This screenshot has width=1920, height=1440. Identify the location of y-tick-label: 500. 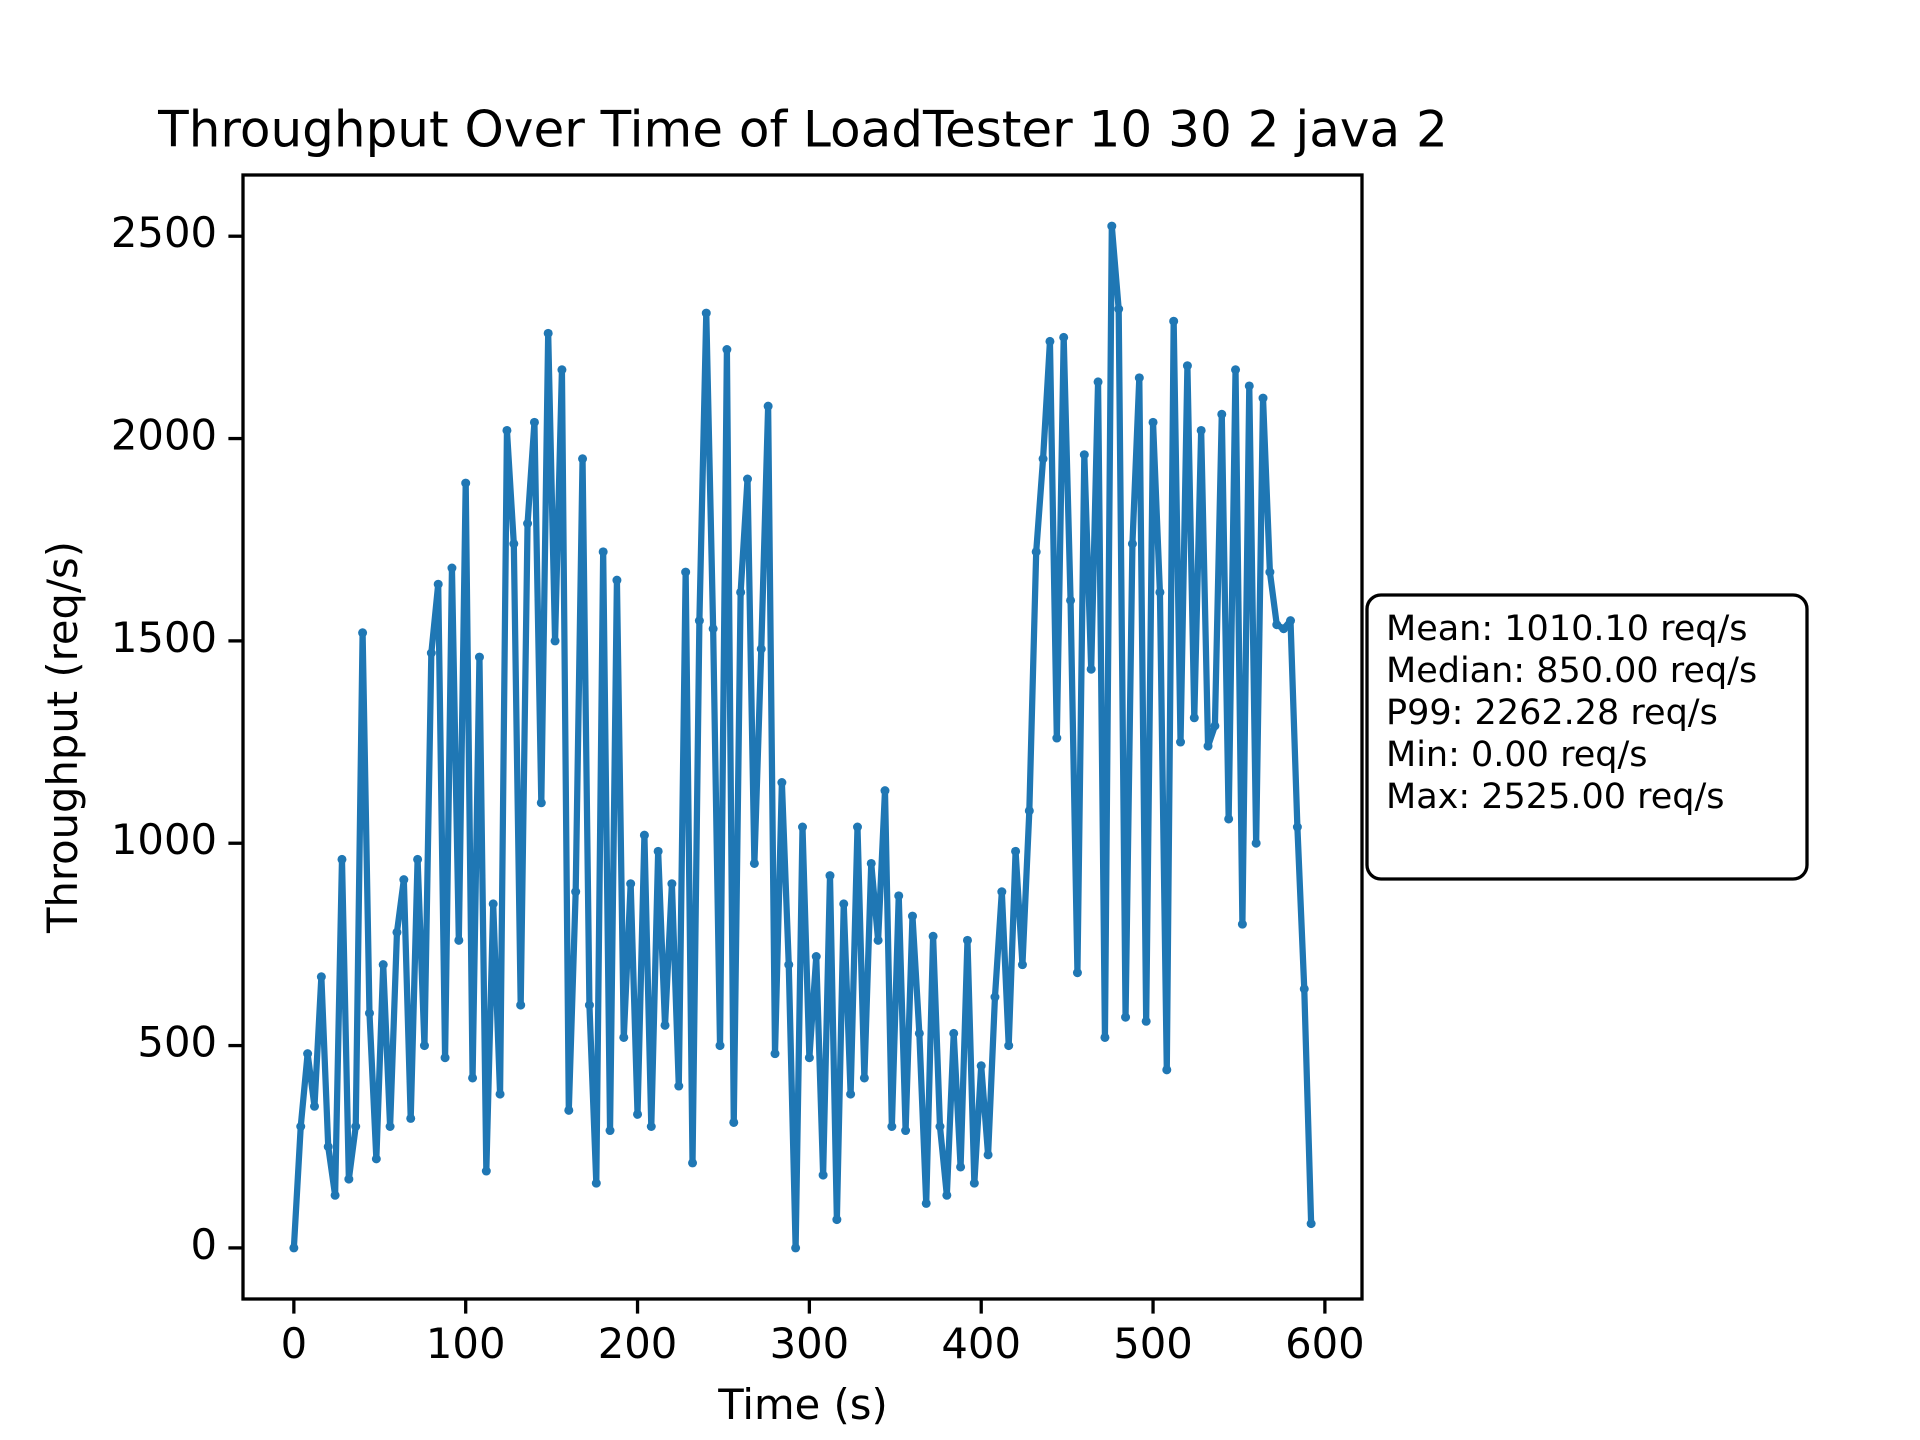
(177, 1042).